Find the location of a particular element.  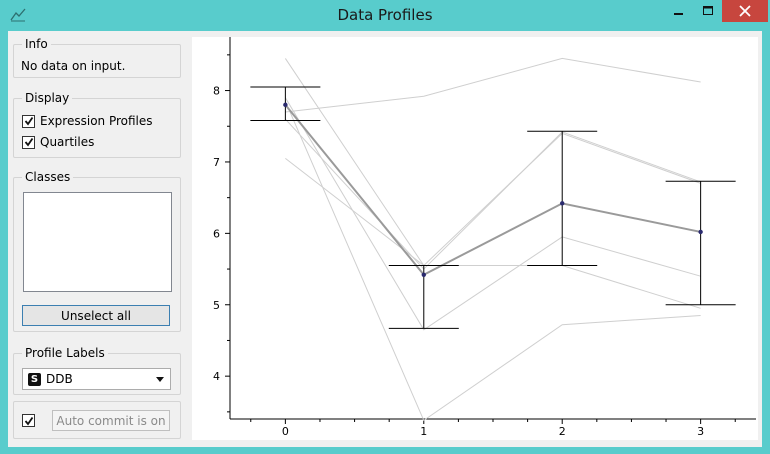

expression-profiles-checkbox: Expression Profiles is located at coordinates (87, 121).